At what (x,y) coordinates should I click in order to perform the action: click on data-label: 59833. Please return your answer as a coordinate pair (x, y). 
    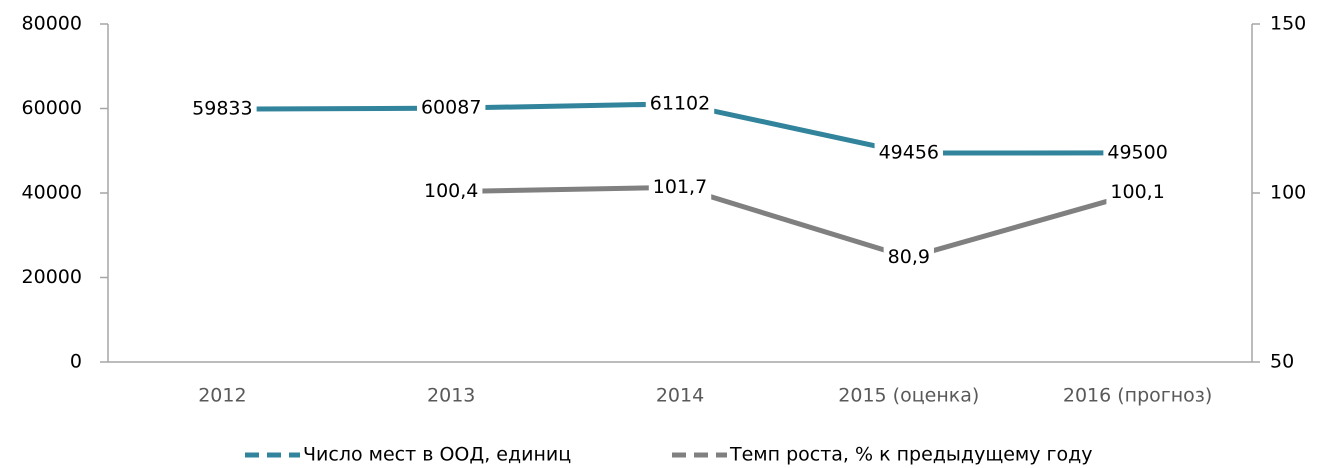
    Looking at the image, I should click on (222, 109).